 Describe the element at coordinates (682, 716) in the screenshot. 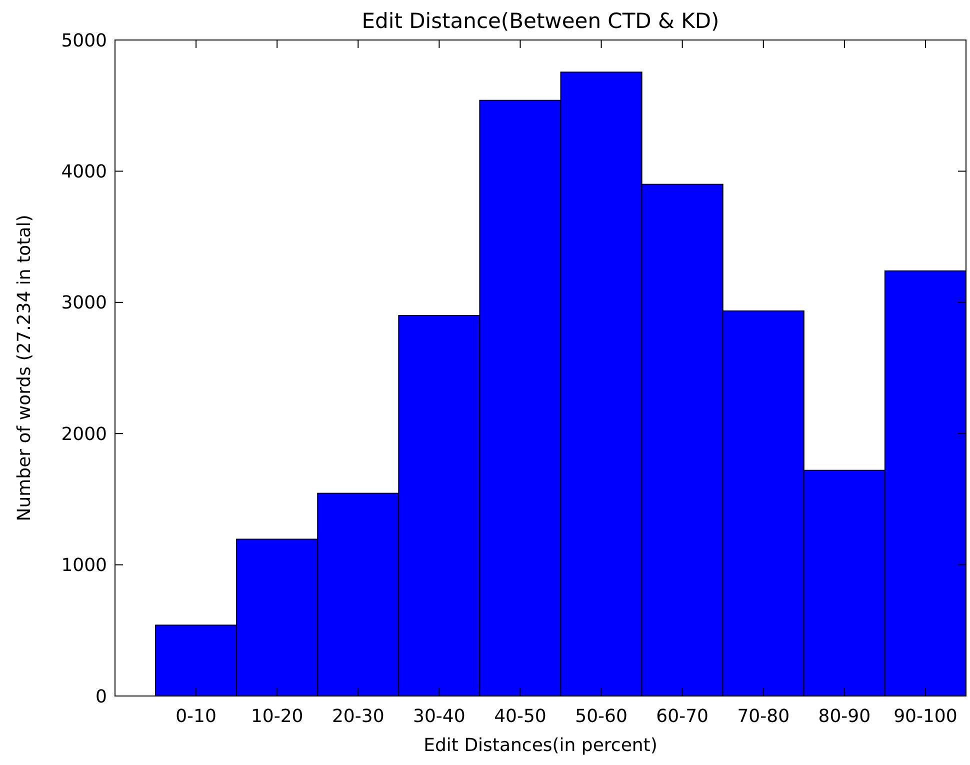

I see `x-tick-label: 60-70` at that location.